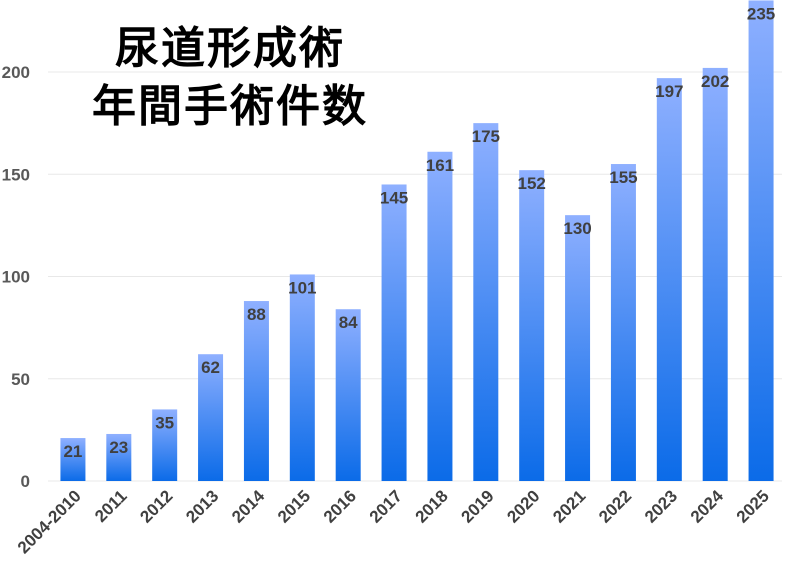  I want to click on data-label: 197, so click(669, 91).